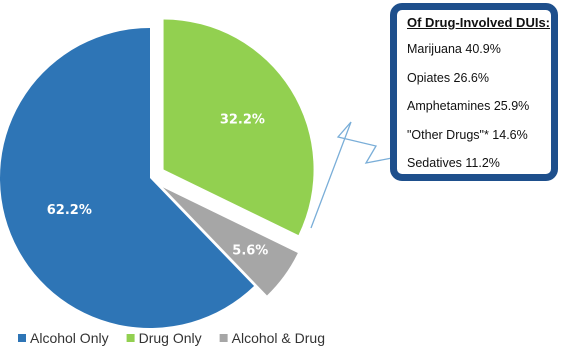  I want to click on legend-label-alcohol-only: Alcohol Only, so click(69, 338).